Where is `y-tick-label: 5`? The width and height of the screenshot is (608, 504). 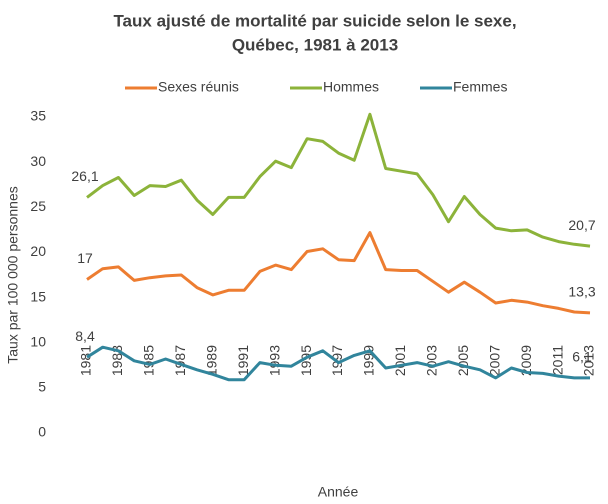 y-tick-label: 5 is located at coordinates (42, 387).